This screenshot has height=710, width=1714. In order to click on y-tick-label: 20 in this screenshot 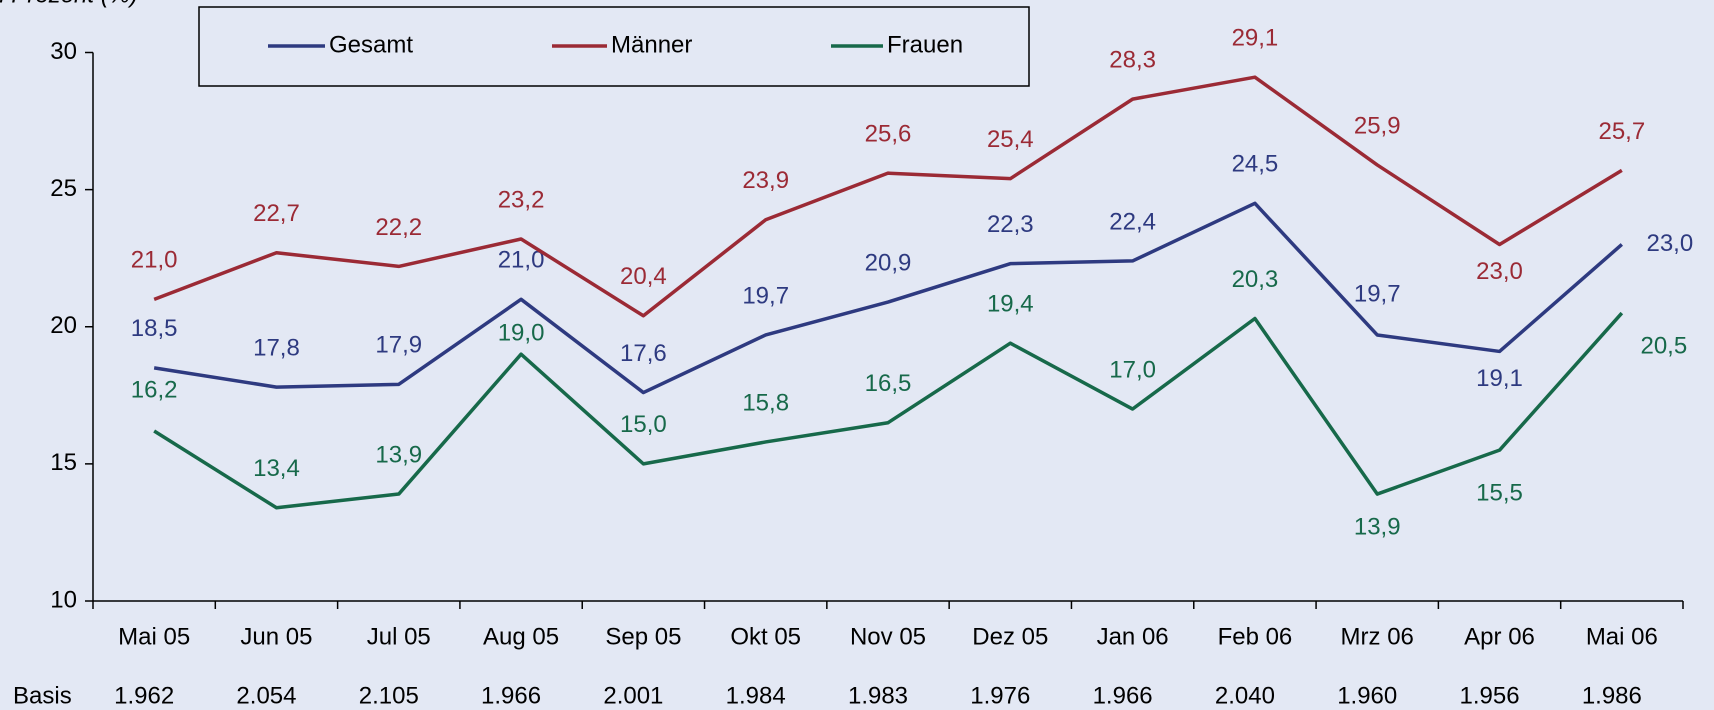, I will do `click(63, 325)`.